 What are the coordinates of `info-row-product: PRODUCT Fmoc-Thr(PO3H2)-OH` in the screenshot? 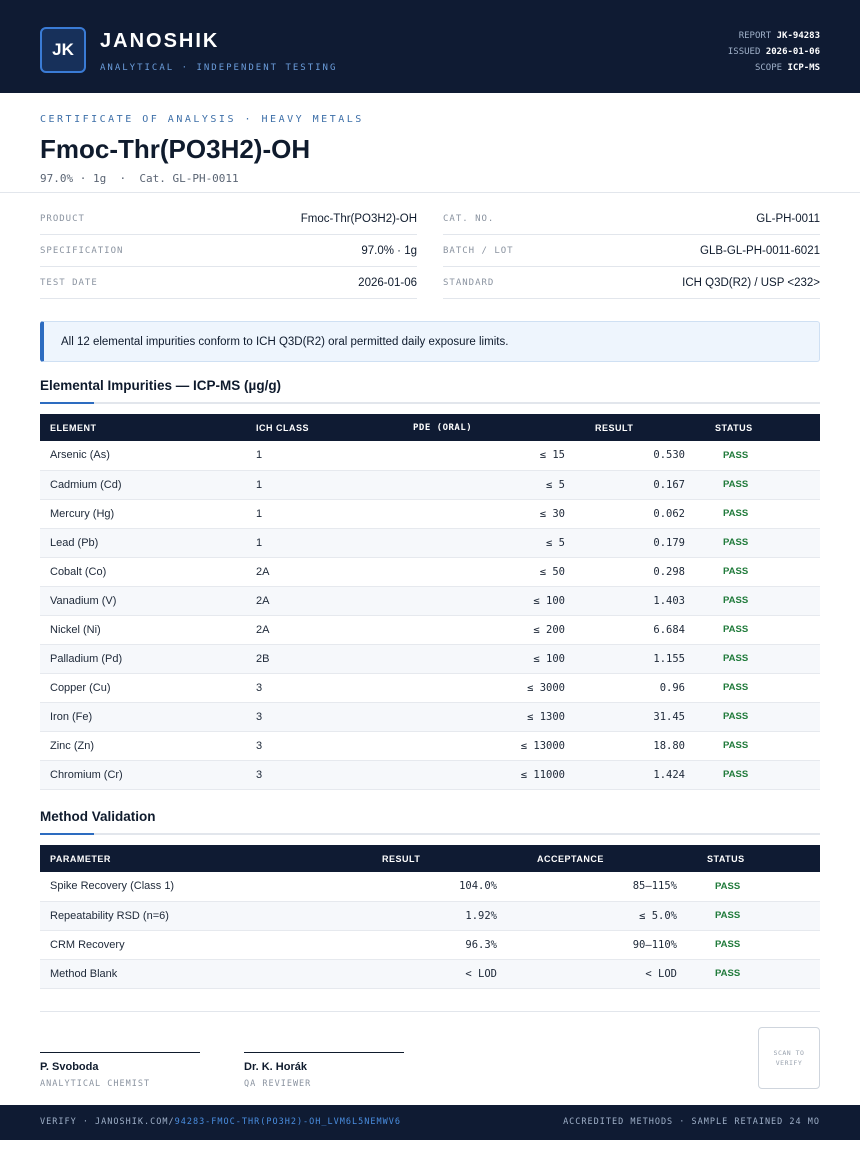 It's located at (228, 219).